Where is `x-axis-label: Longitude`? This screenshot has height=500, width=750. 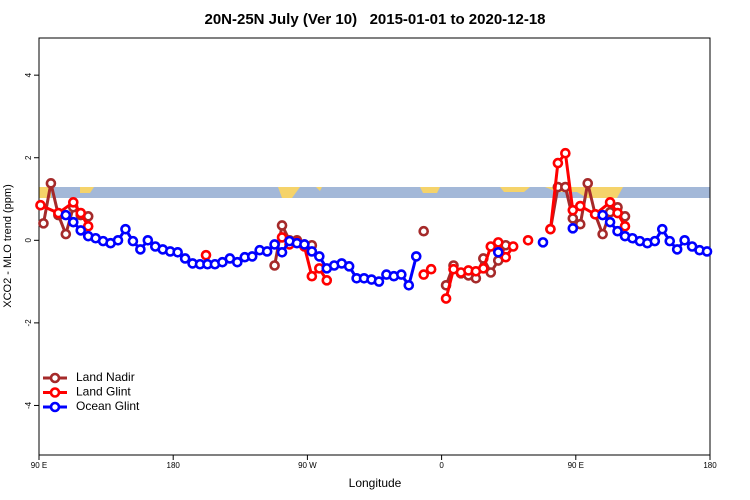
x-axis-label: Longitude is located at coordinates (375, 483).